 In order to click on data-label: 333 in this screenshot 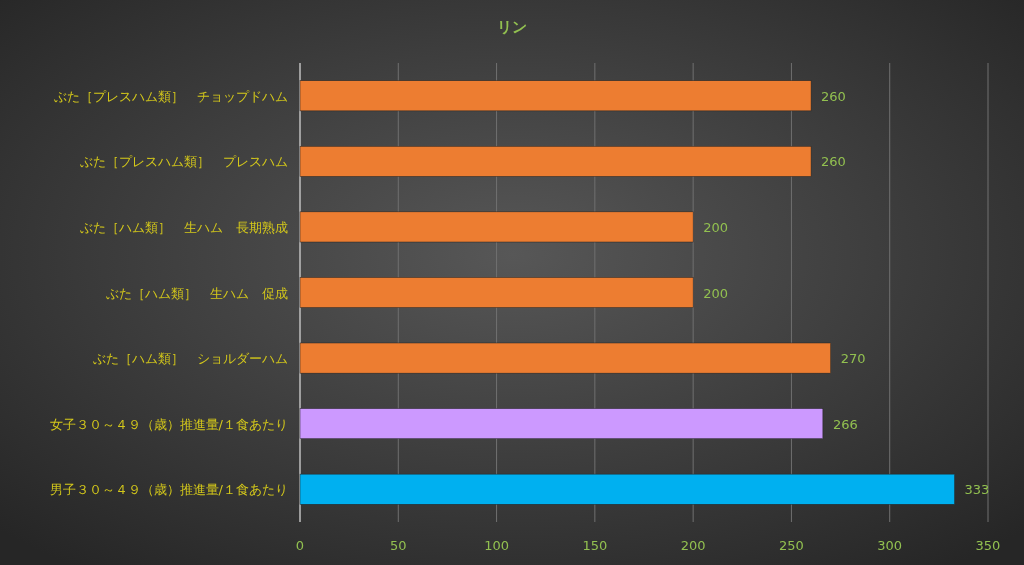, I will do `click(977, 490)`.